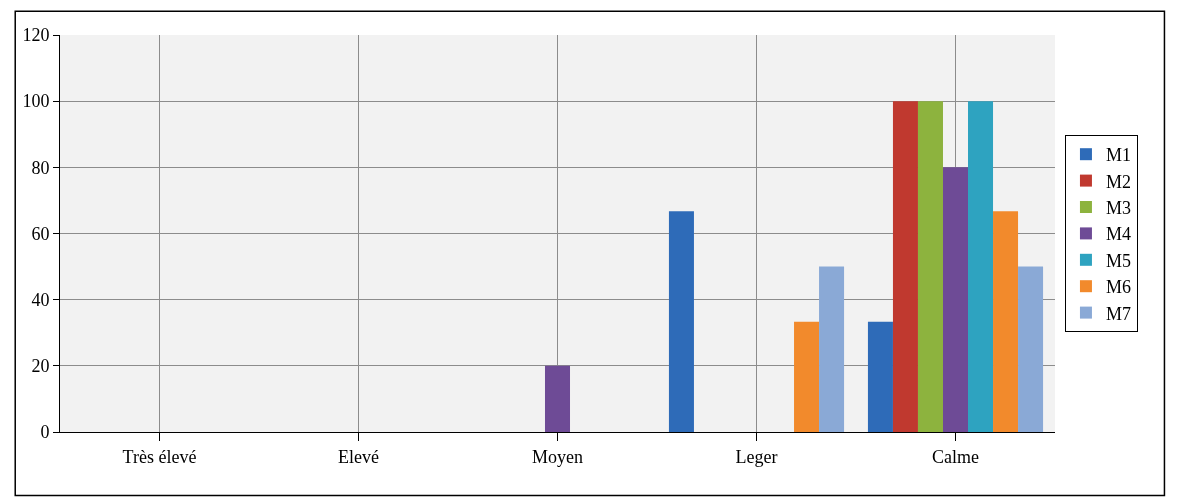  What do you see at coordinates (45, 432) in the screenshot?
I see `y-tick-label: 0` at bounding box center [45, 432].